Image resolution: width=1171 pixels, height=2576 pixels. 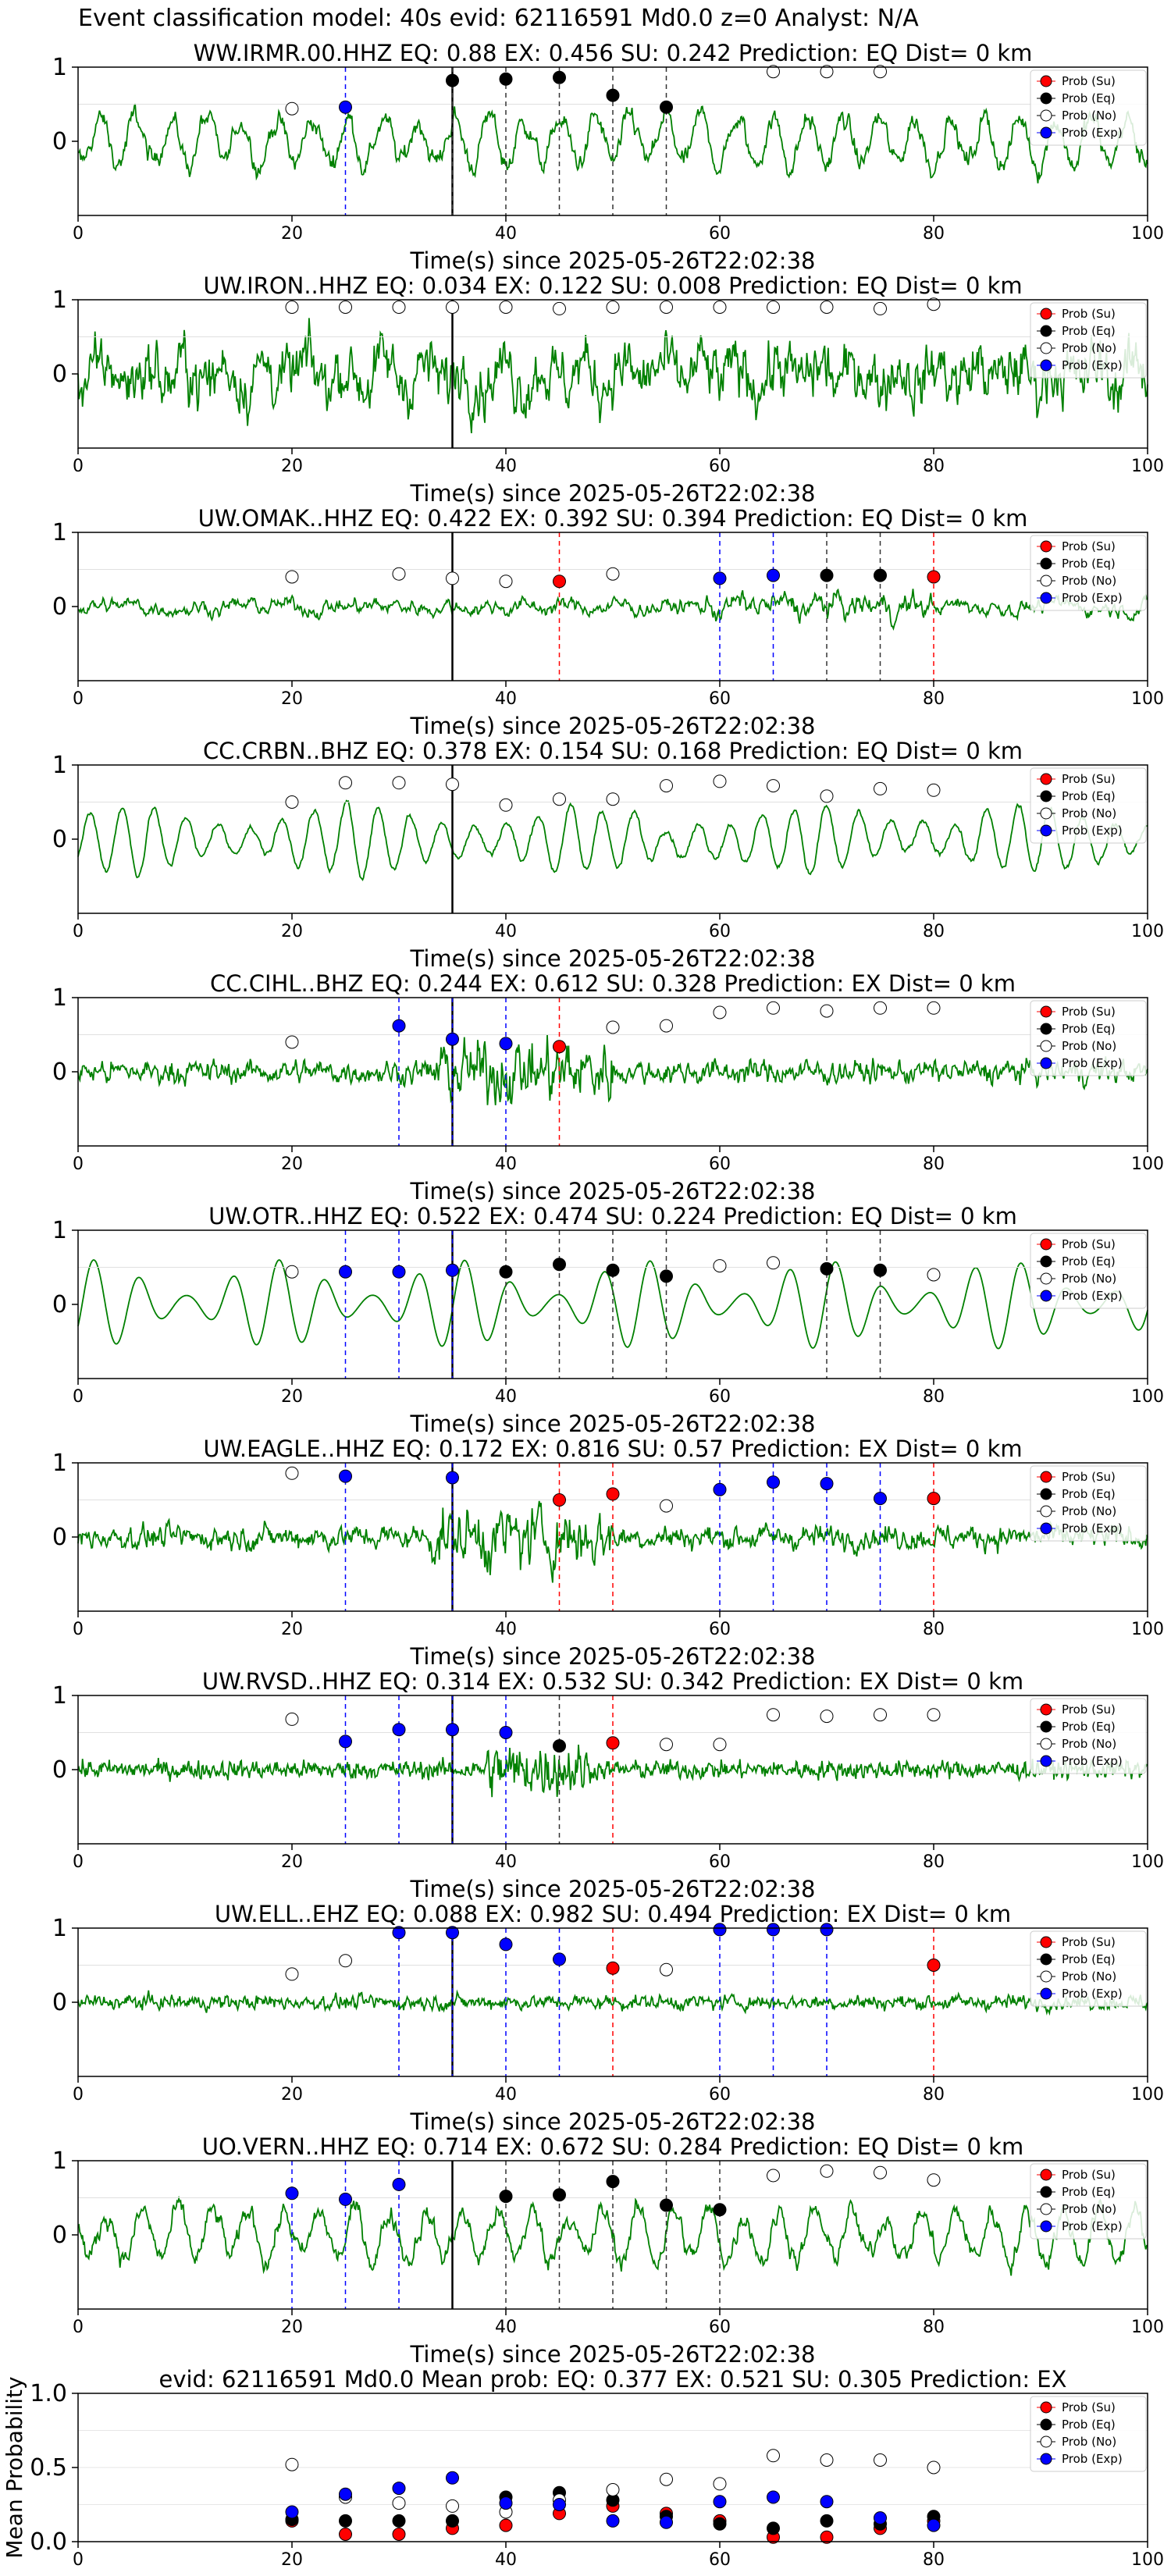 I want to click on x-tick-label: 20, so click(x=292, y=1397).